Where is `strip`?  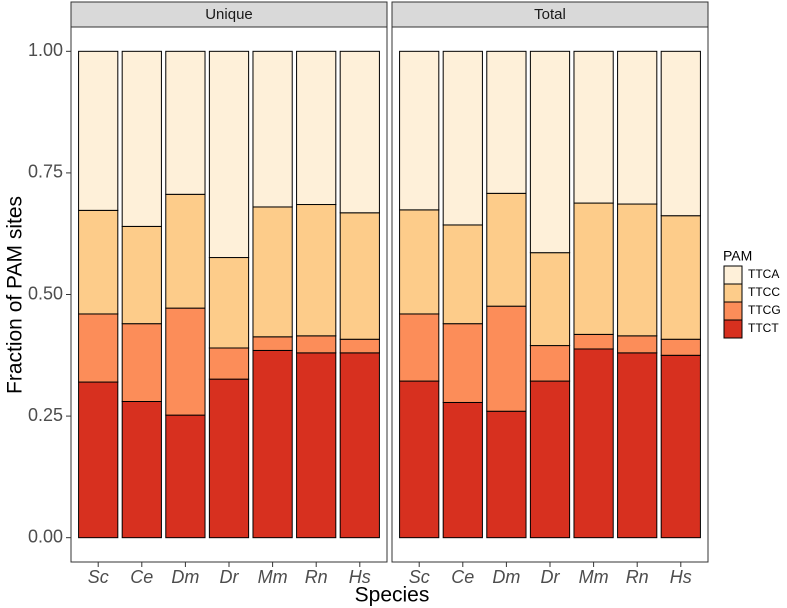
strip is located at coordinates (229, 14).